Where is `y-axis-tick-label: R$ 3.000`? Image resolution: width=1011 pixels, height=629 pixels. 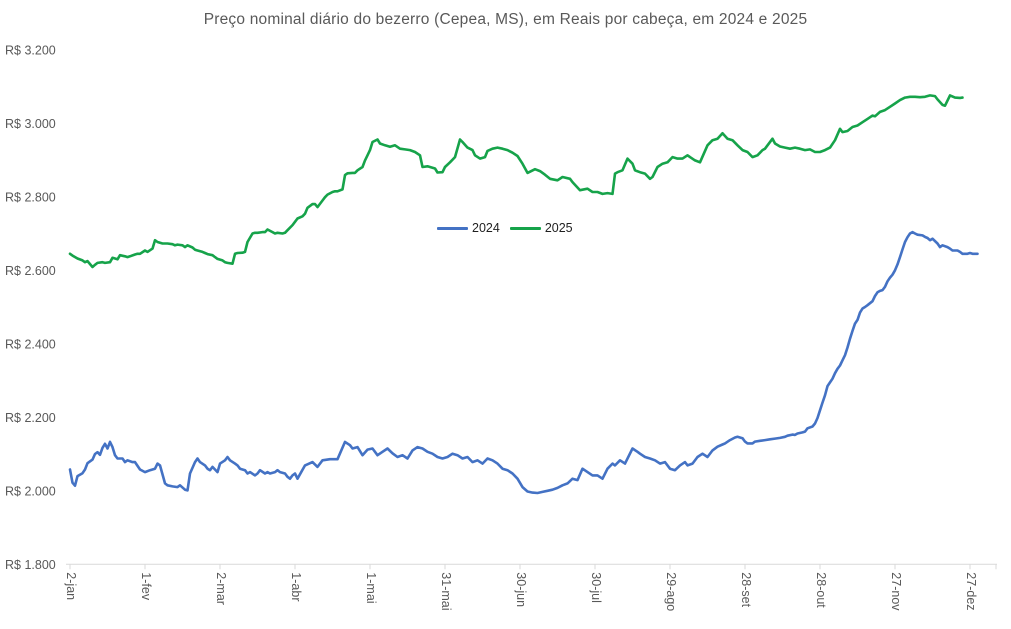
y-axis-tick-label: R$ 3.000 is located at coordinates (30, 124).